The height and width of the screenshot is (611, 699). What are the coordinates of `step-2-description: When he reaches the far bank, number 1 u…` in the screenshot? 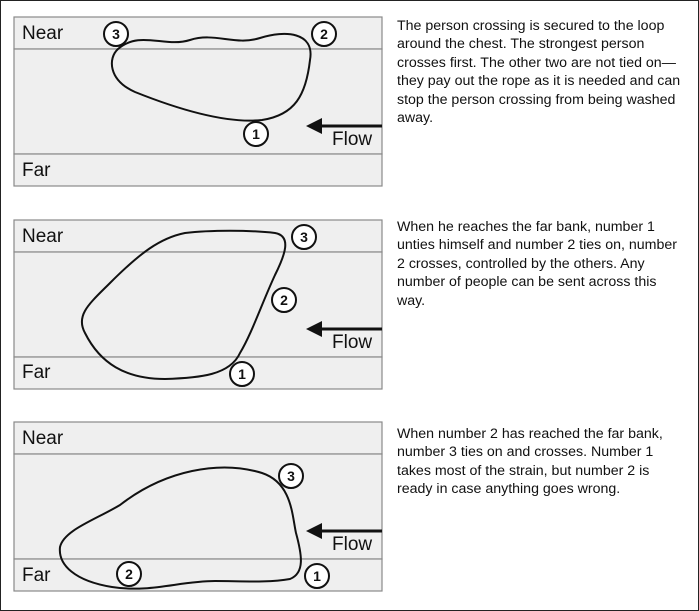 It's located at (537, 264).